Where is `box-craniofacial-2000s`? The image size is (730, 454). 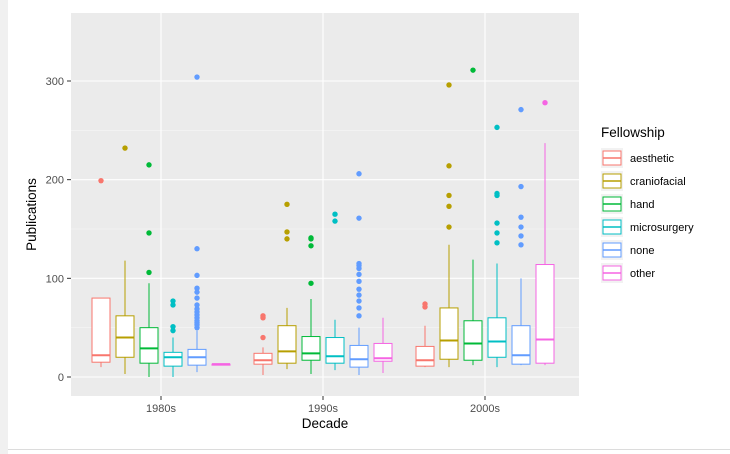
box-craniofacial-2000s is located at coordinates (449, 225).